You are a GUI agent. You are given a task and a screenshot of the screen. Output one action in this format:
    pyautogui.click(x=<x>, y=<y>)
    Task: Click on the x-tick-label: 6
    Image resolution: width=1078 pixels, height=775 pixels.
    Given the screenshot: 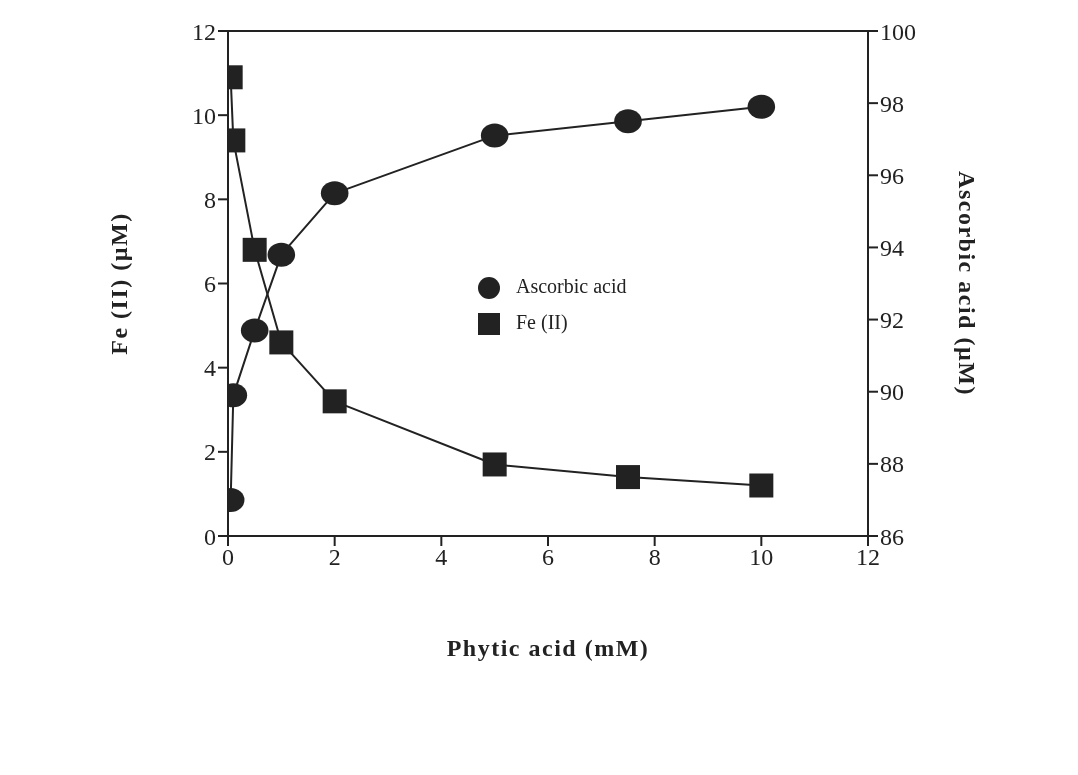 What is the action you would take?
    pyautogui.click(x=548, y=557)
    